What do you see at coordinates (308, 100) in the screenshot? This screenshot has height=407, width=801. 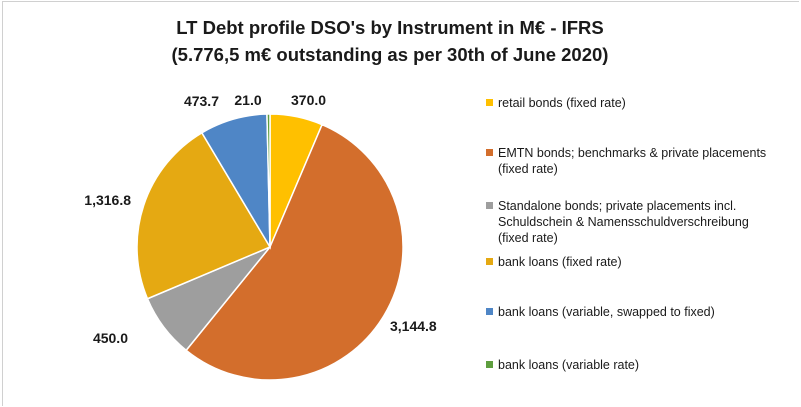 I see `value-label-retail-bonds: 370.0` at bounding box center [308, 100].